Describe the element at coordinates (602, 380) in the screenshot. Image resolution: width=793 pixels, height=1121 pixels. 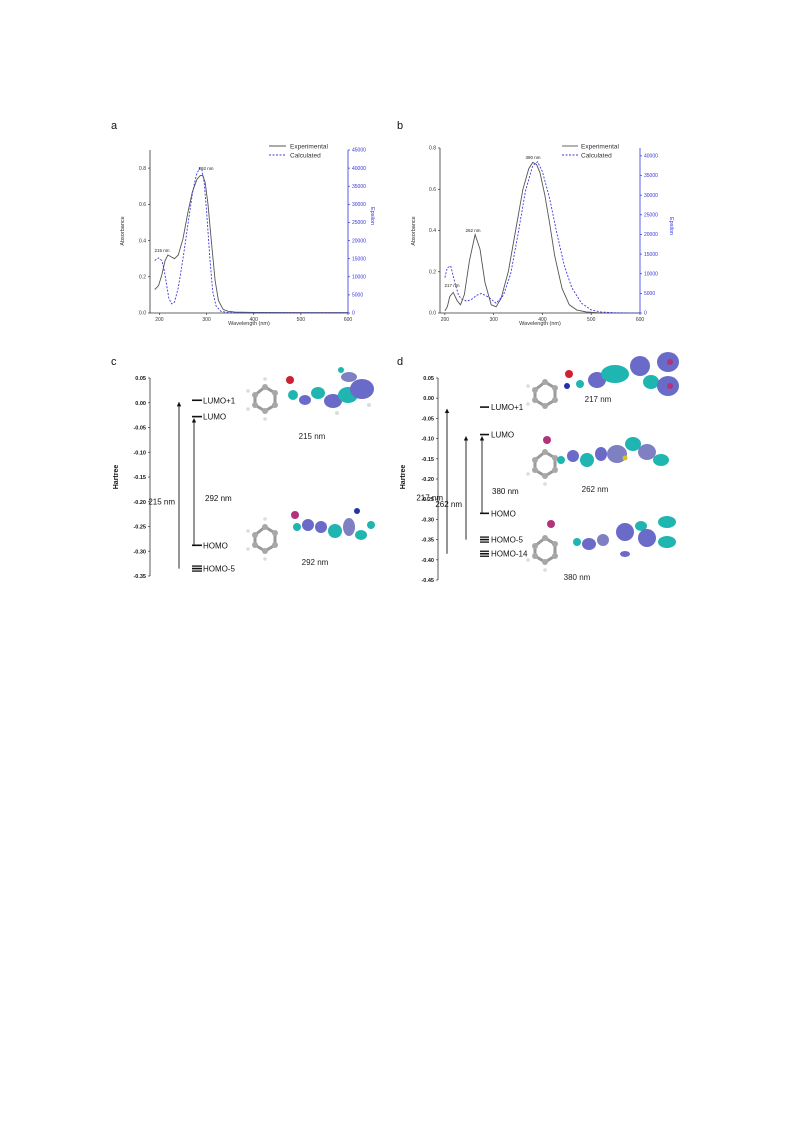
I see `orbital-picture-217nm: 217 nm` at that location.